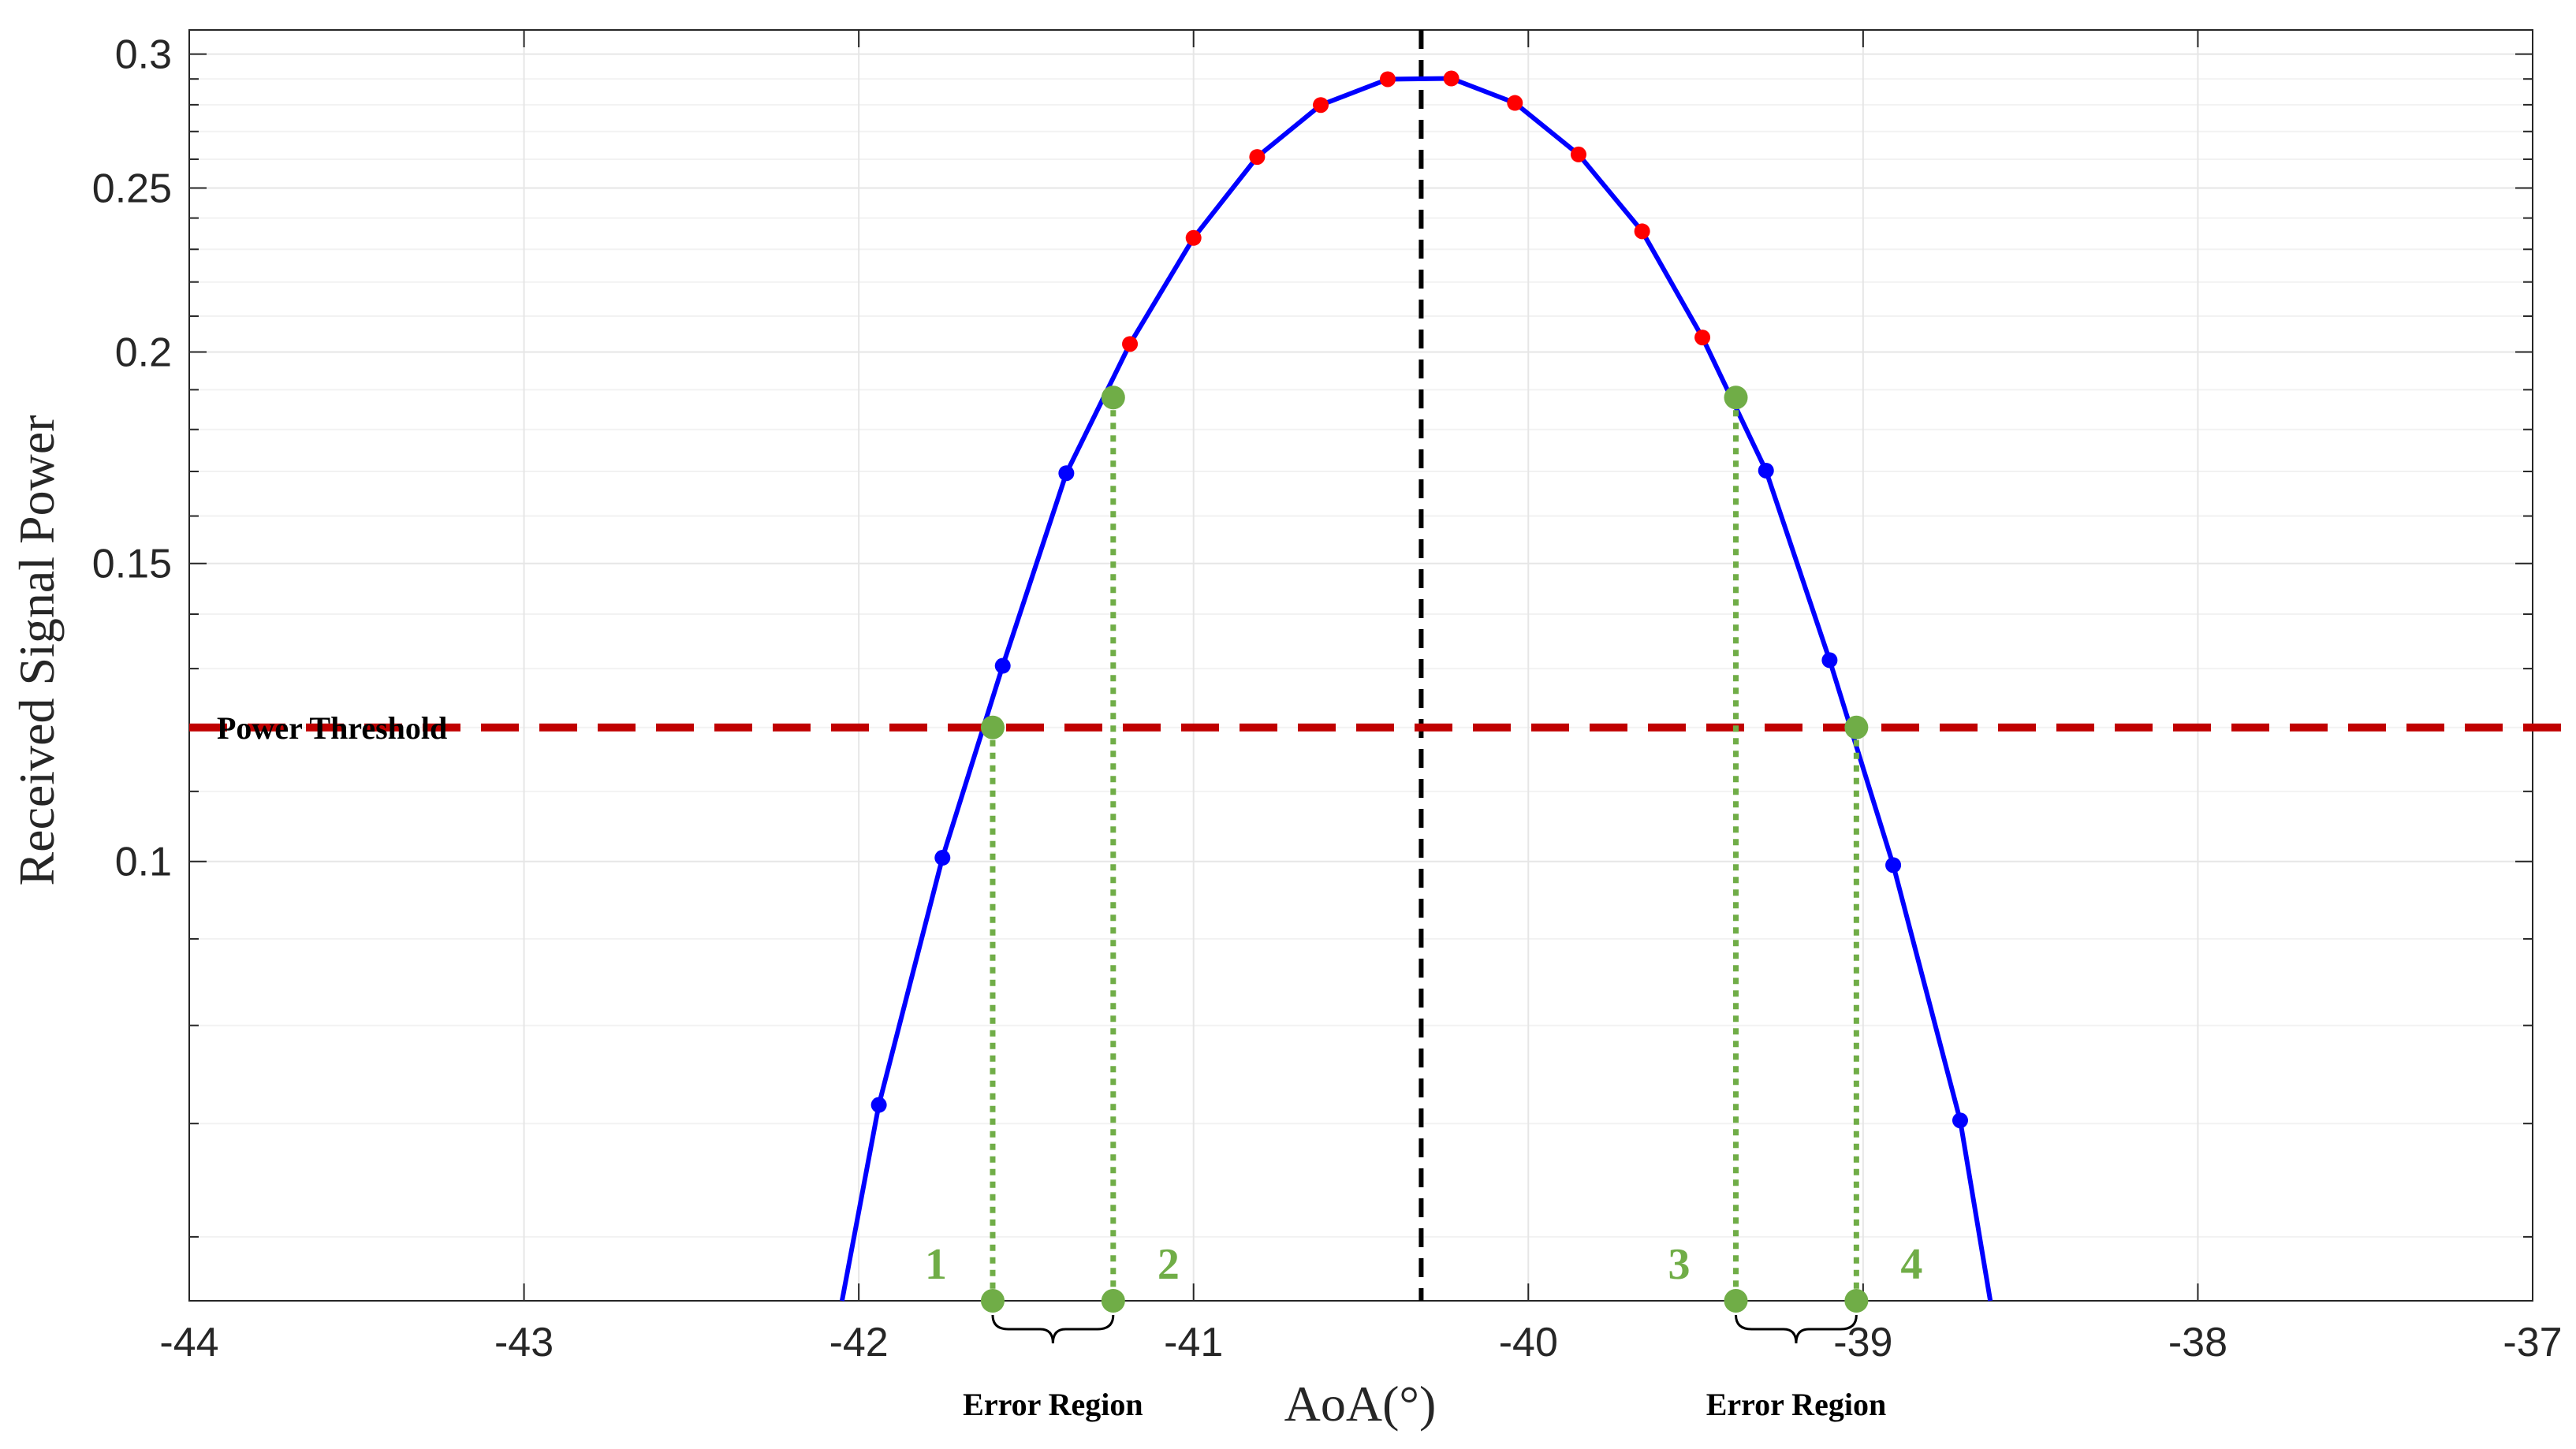 The width and height of the screenshot is (2576, 1449). What do you see at coordinates (524, 1342) in the screenshot?
I see `x-tick-label: -43` at bounding box center [524, 1342].